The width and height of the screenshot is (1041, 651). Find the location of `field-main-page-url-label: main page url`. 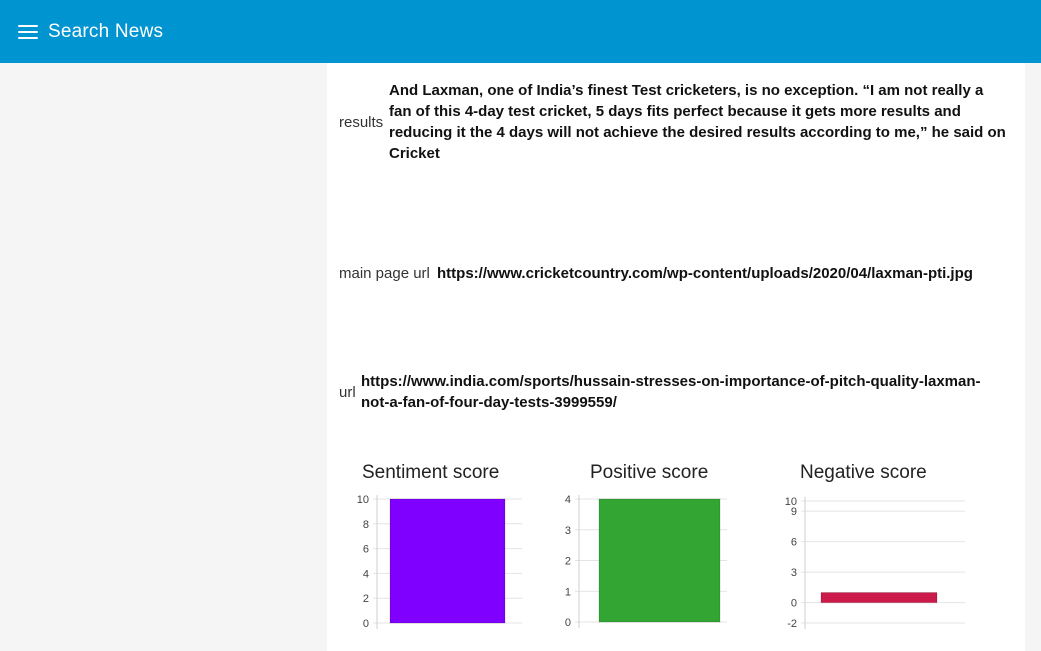

field-main-page-url-label: main page url is located at coordinates (384, 273).